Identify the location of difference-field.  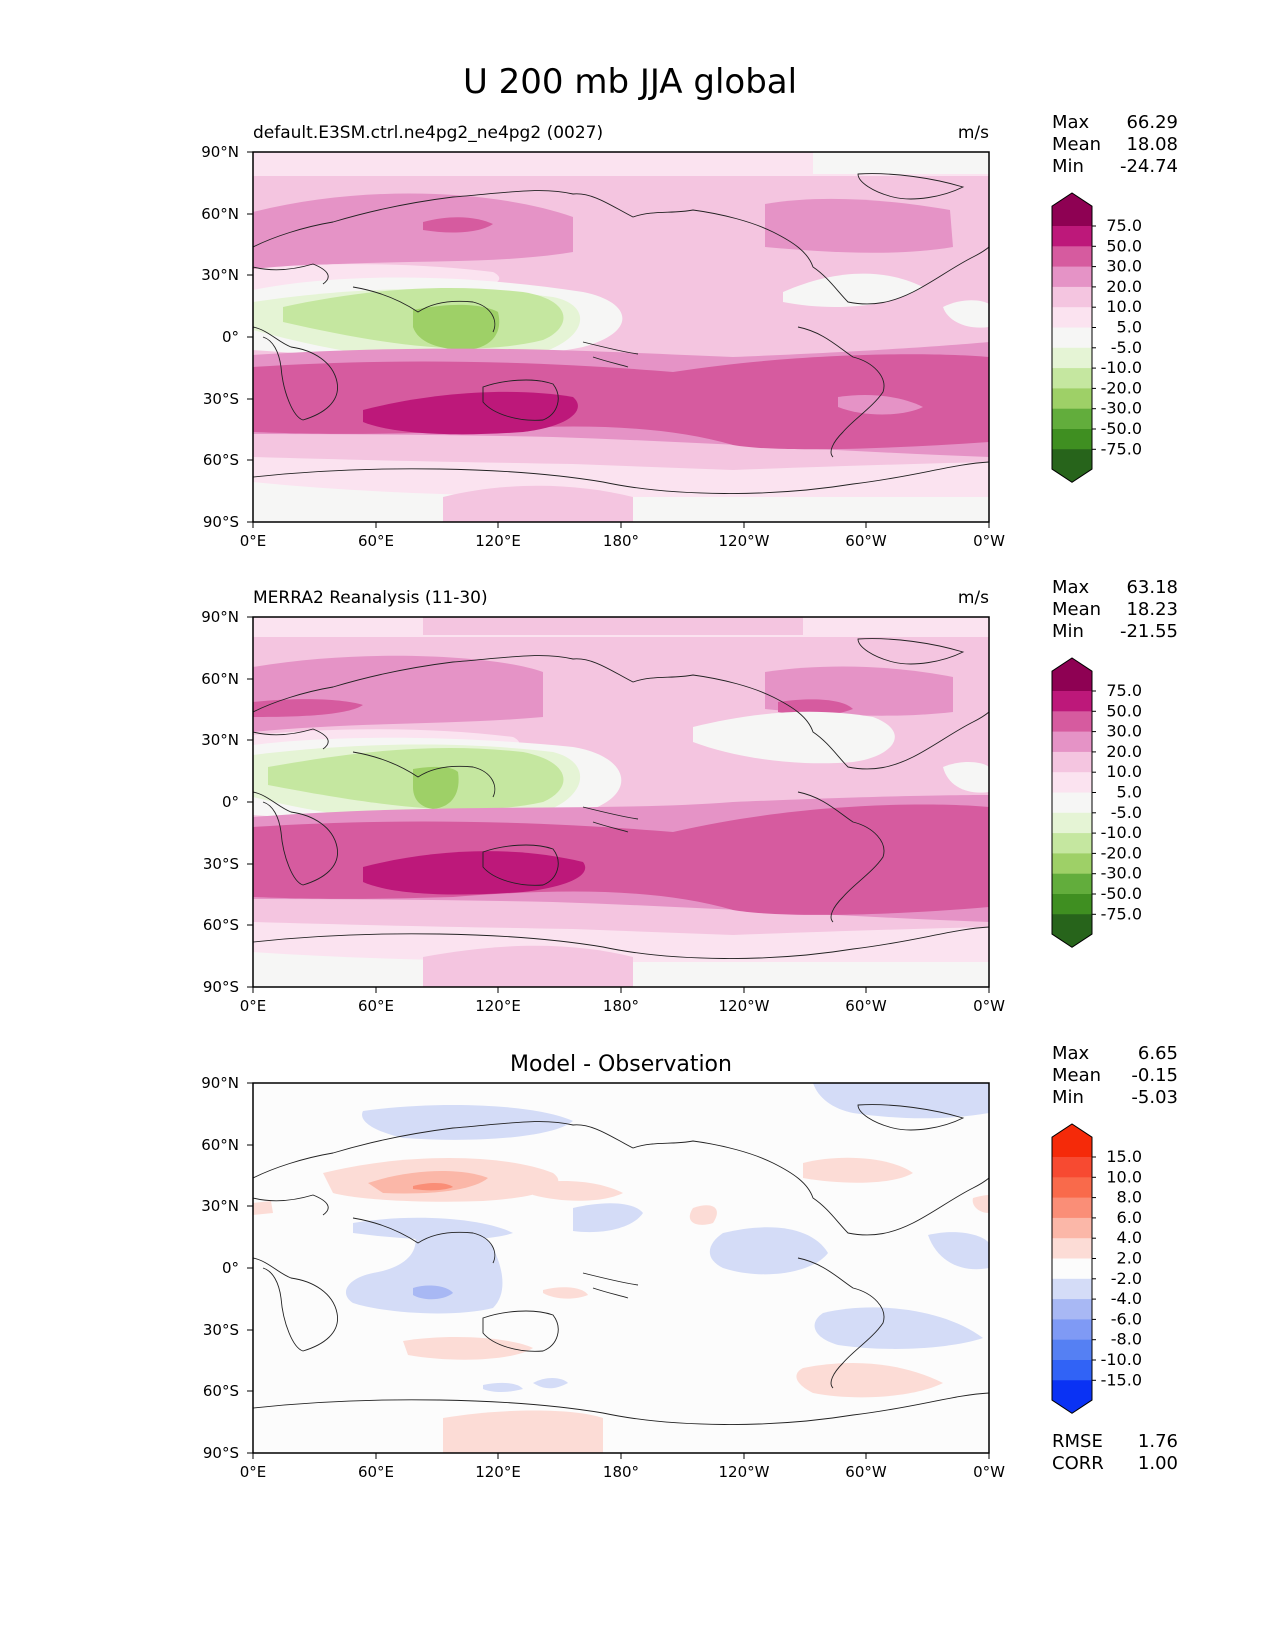
(621, 1268).